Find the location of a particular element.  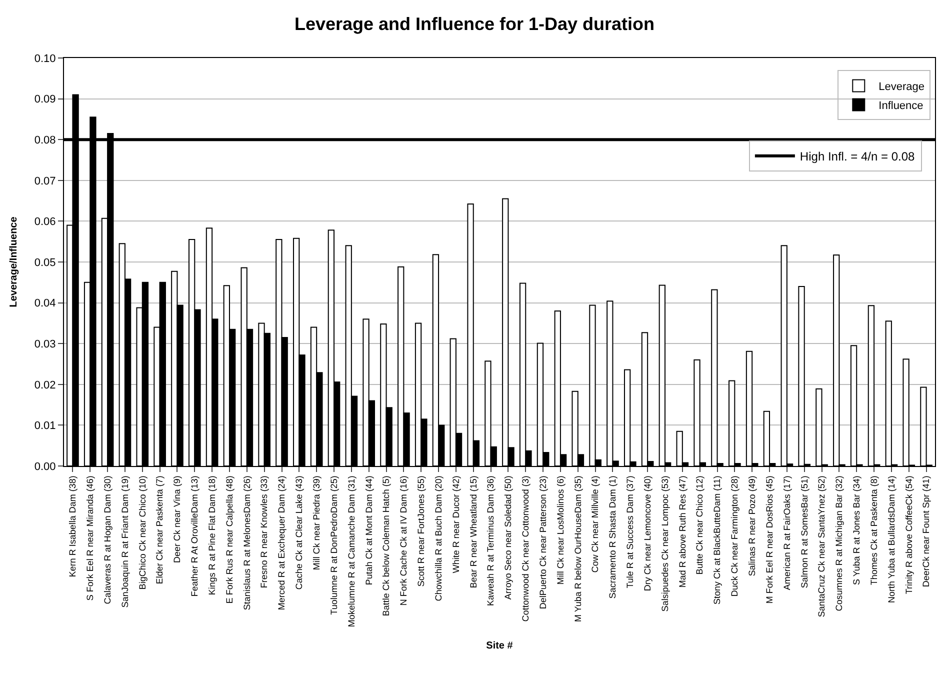

x-tick-label: White R near Ducor (42) is located at coordinates (455, 525).